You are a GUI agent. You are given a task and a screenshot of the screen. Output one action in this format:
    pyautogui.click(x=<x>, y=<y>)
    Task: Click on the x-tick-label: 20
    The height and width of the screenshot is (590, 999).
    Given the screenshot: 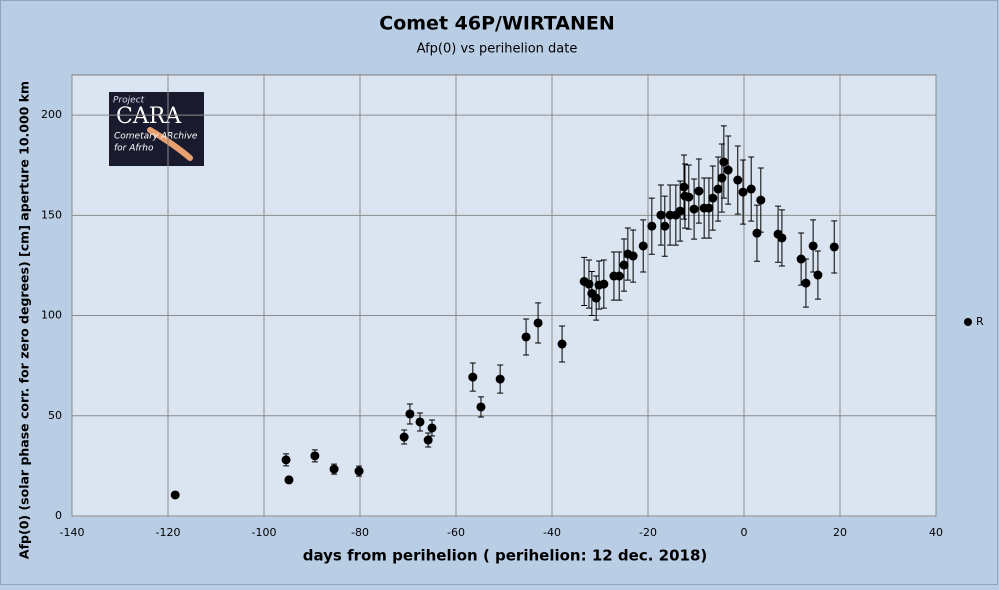 What is the action you would take?
    pyautogui.click(x=840, y=532)
    